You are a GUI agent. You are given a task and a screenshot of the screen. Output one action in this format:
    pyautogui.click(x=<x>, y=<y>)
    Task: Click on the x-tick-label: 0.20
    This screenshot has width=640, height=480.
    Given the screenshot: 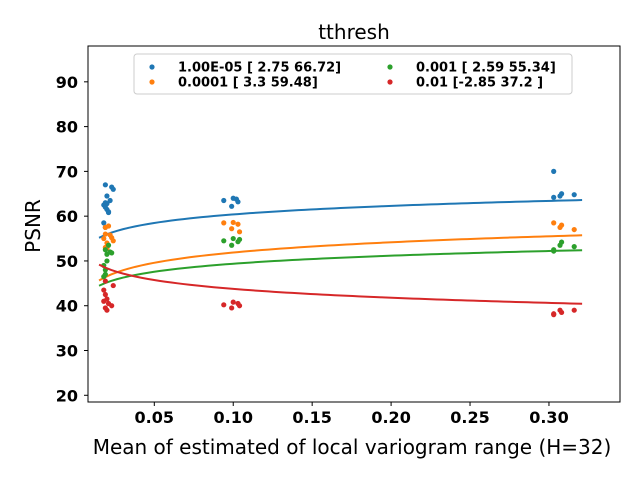 What is the action you would take?
    pyautogui.click(x=390, y=417)
    